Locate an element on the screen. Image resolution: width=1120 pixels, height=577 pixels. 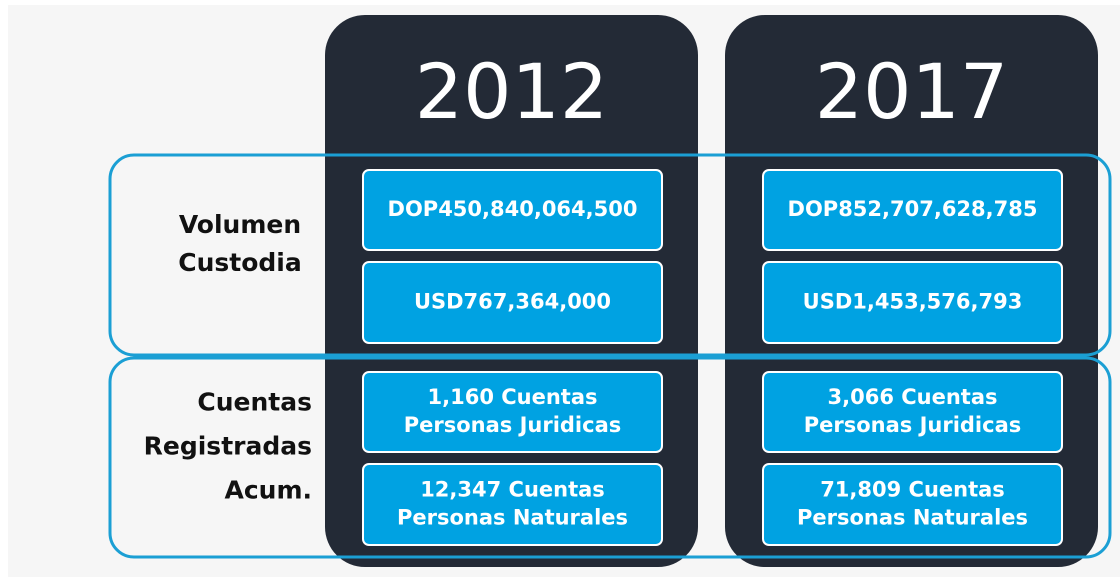
cell-text: 12,347 Cuentas is located at coordinates (512, 490).